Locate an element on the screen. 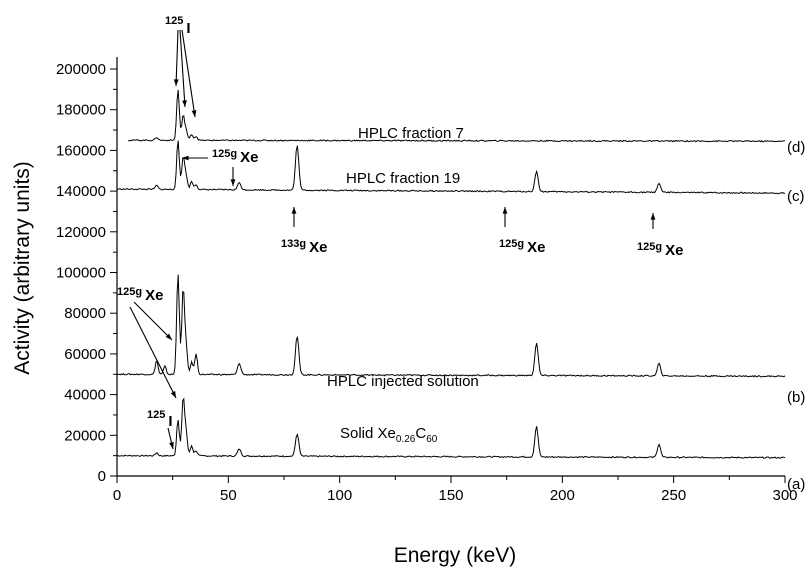 The width and height of the screenshot is (809, 569). curve-name-a: (a) is located at coordinates (796, 484).